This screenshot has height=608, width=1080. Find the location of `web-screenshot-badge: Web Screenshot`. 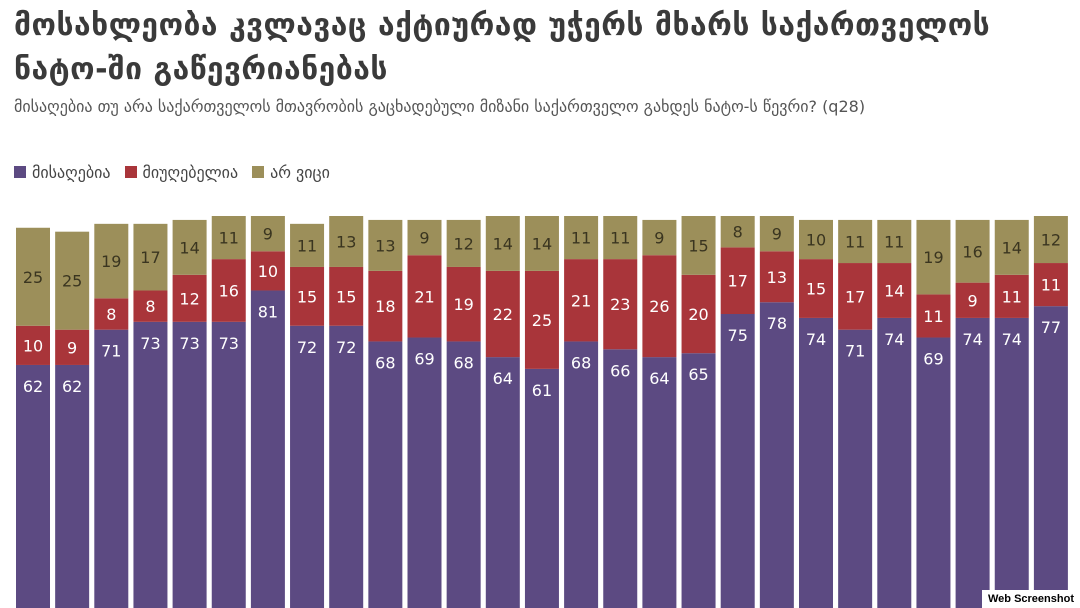

web-screenshot-badge: Web Screenshot is located at coordinates (1031, 599).